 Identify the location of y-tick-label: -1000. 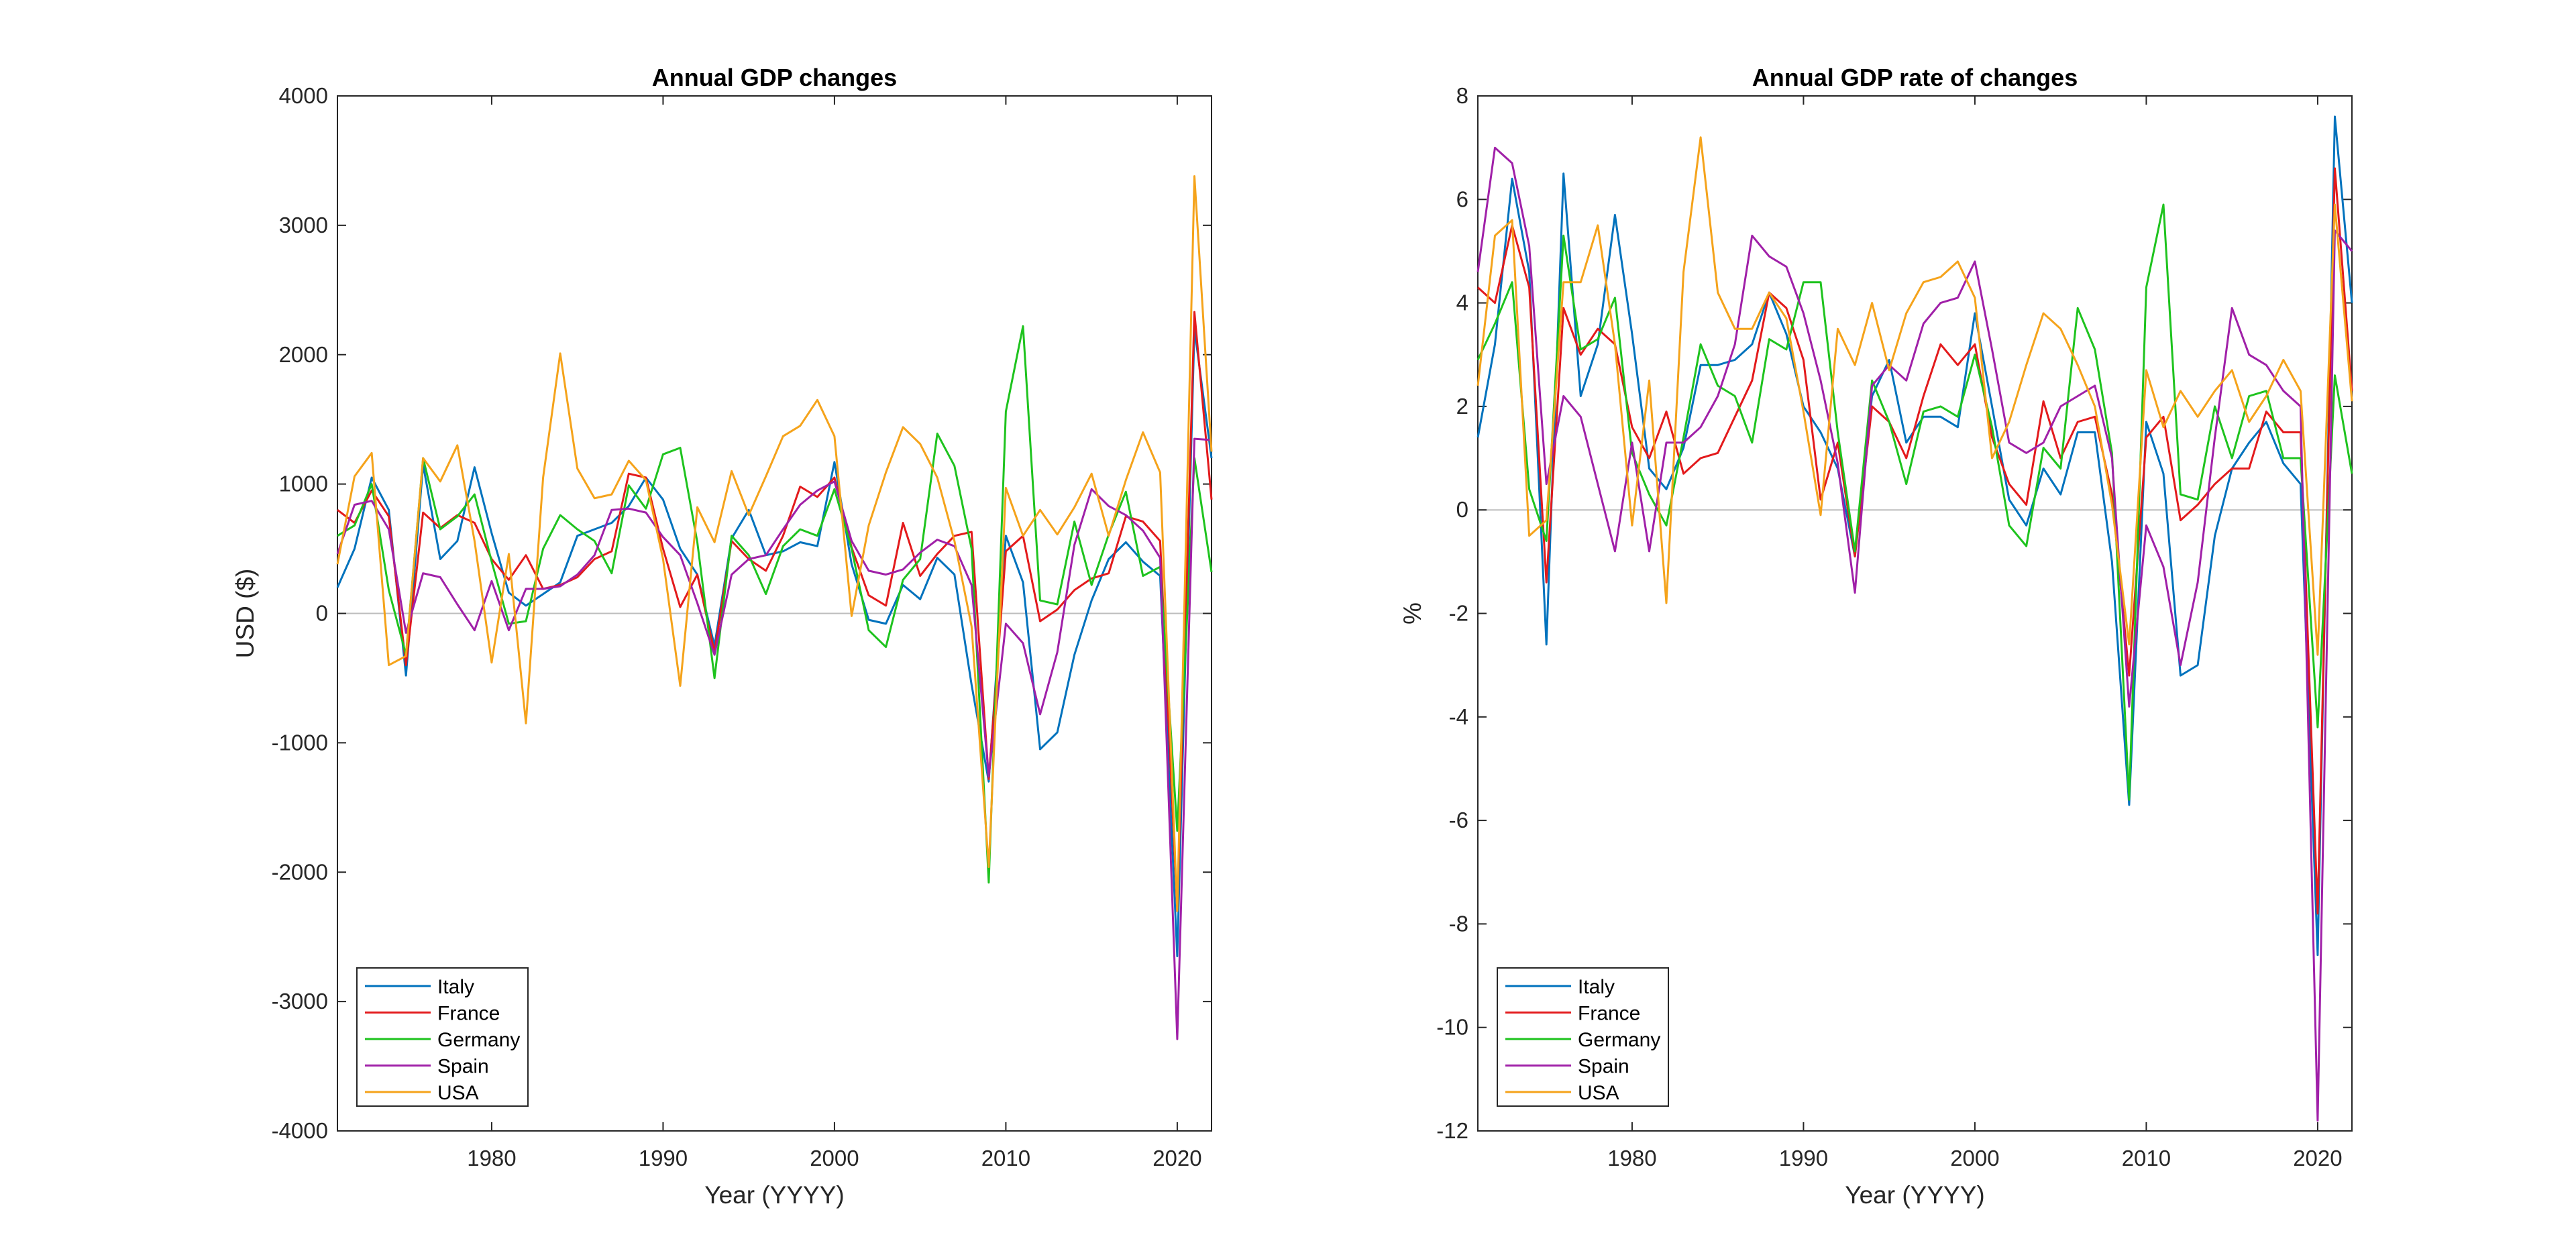
(300, 742).